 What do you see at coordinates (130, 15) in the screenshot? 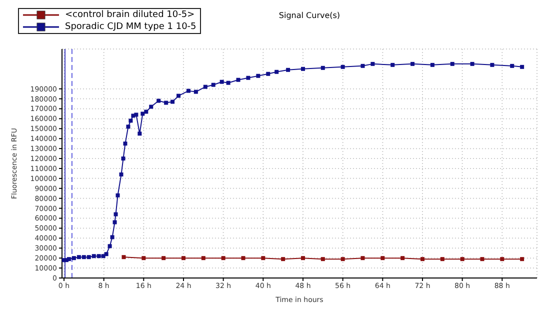
I see `legend-label: <control brain diluted 10-5>` at bounding box center [130, 15].